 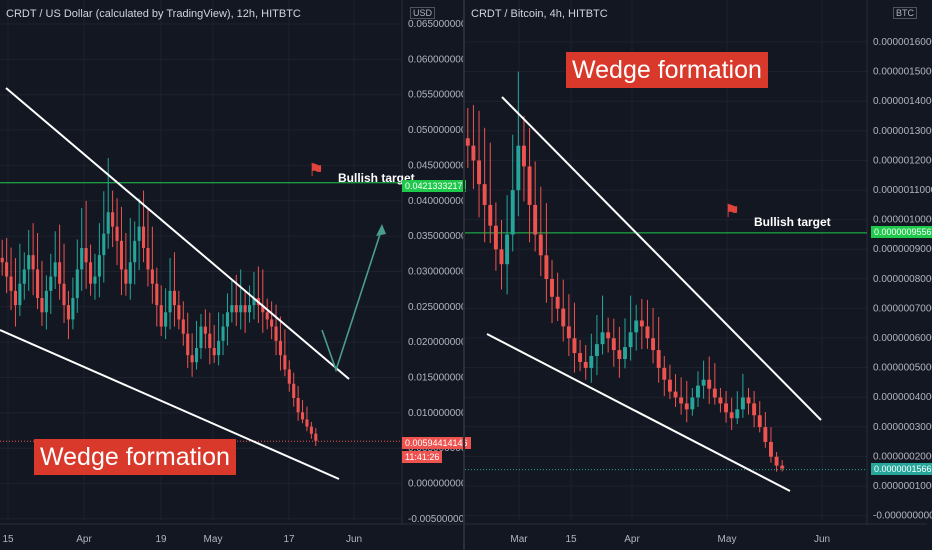 I want to click on right-unit-label: BTC, so click(x=905, y=13).